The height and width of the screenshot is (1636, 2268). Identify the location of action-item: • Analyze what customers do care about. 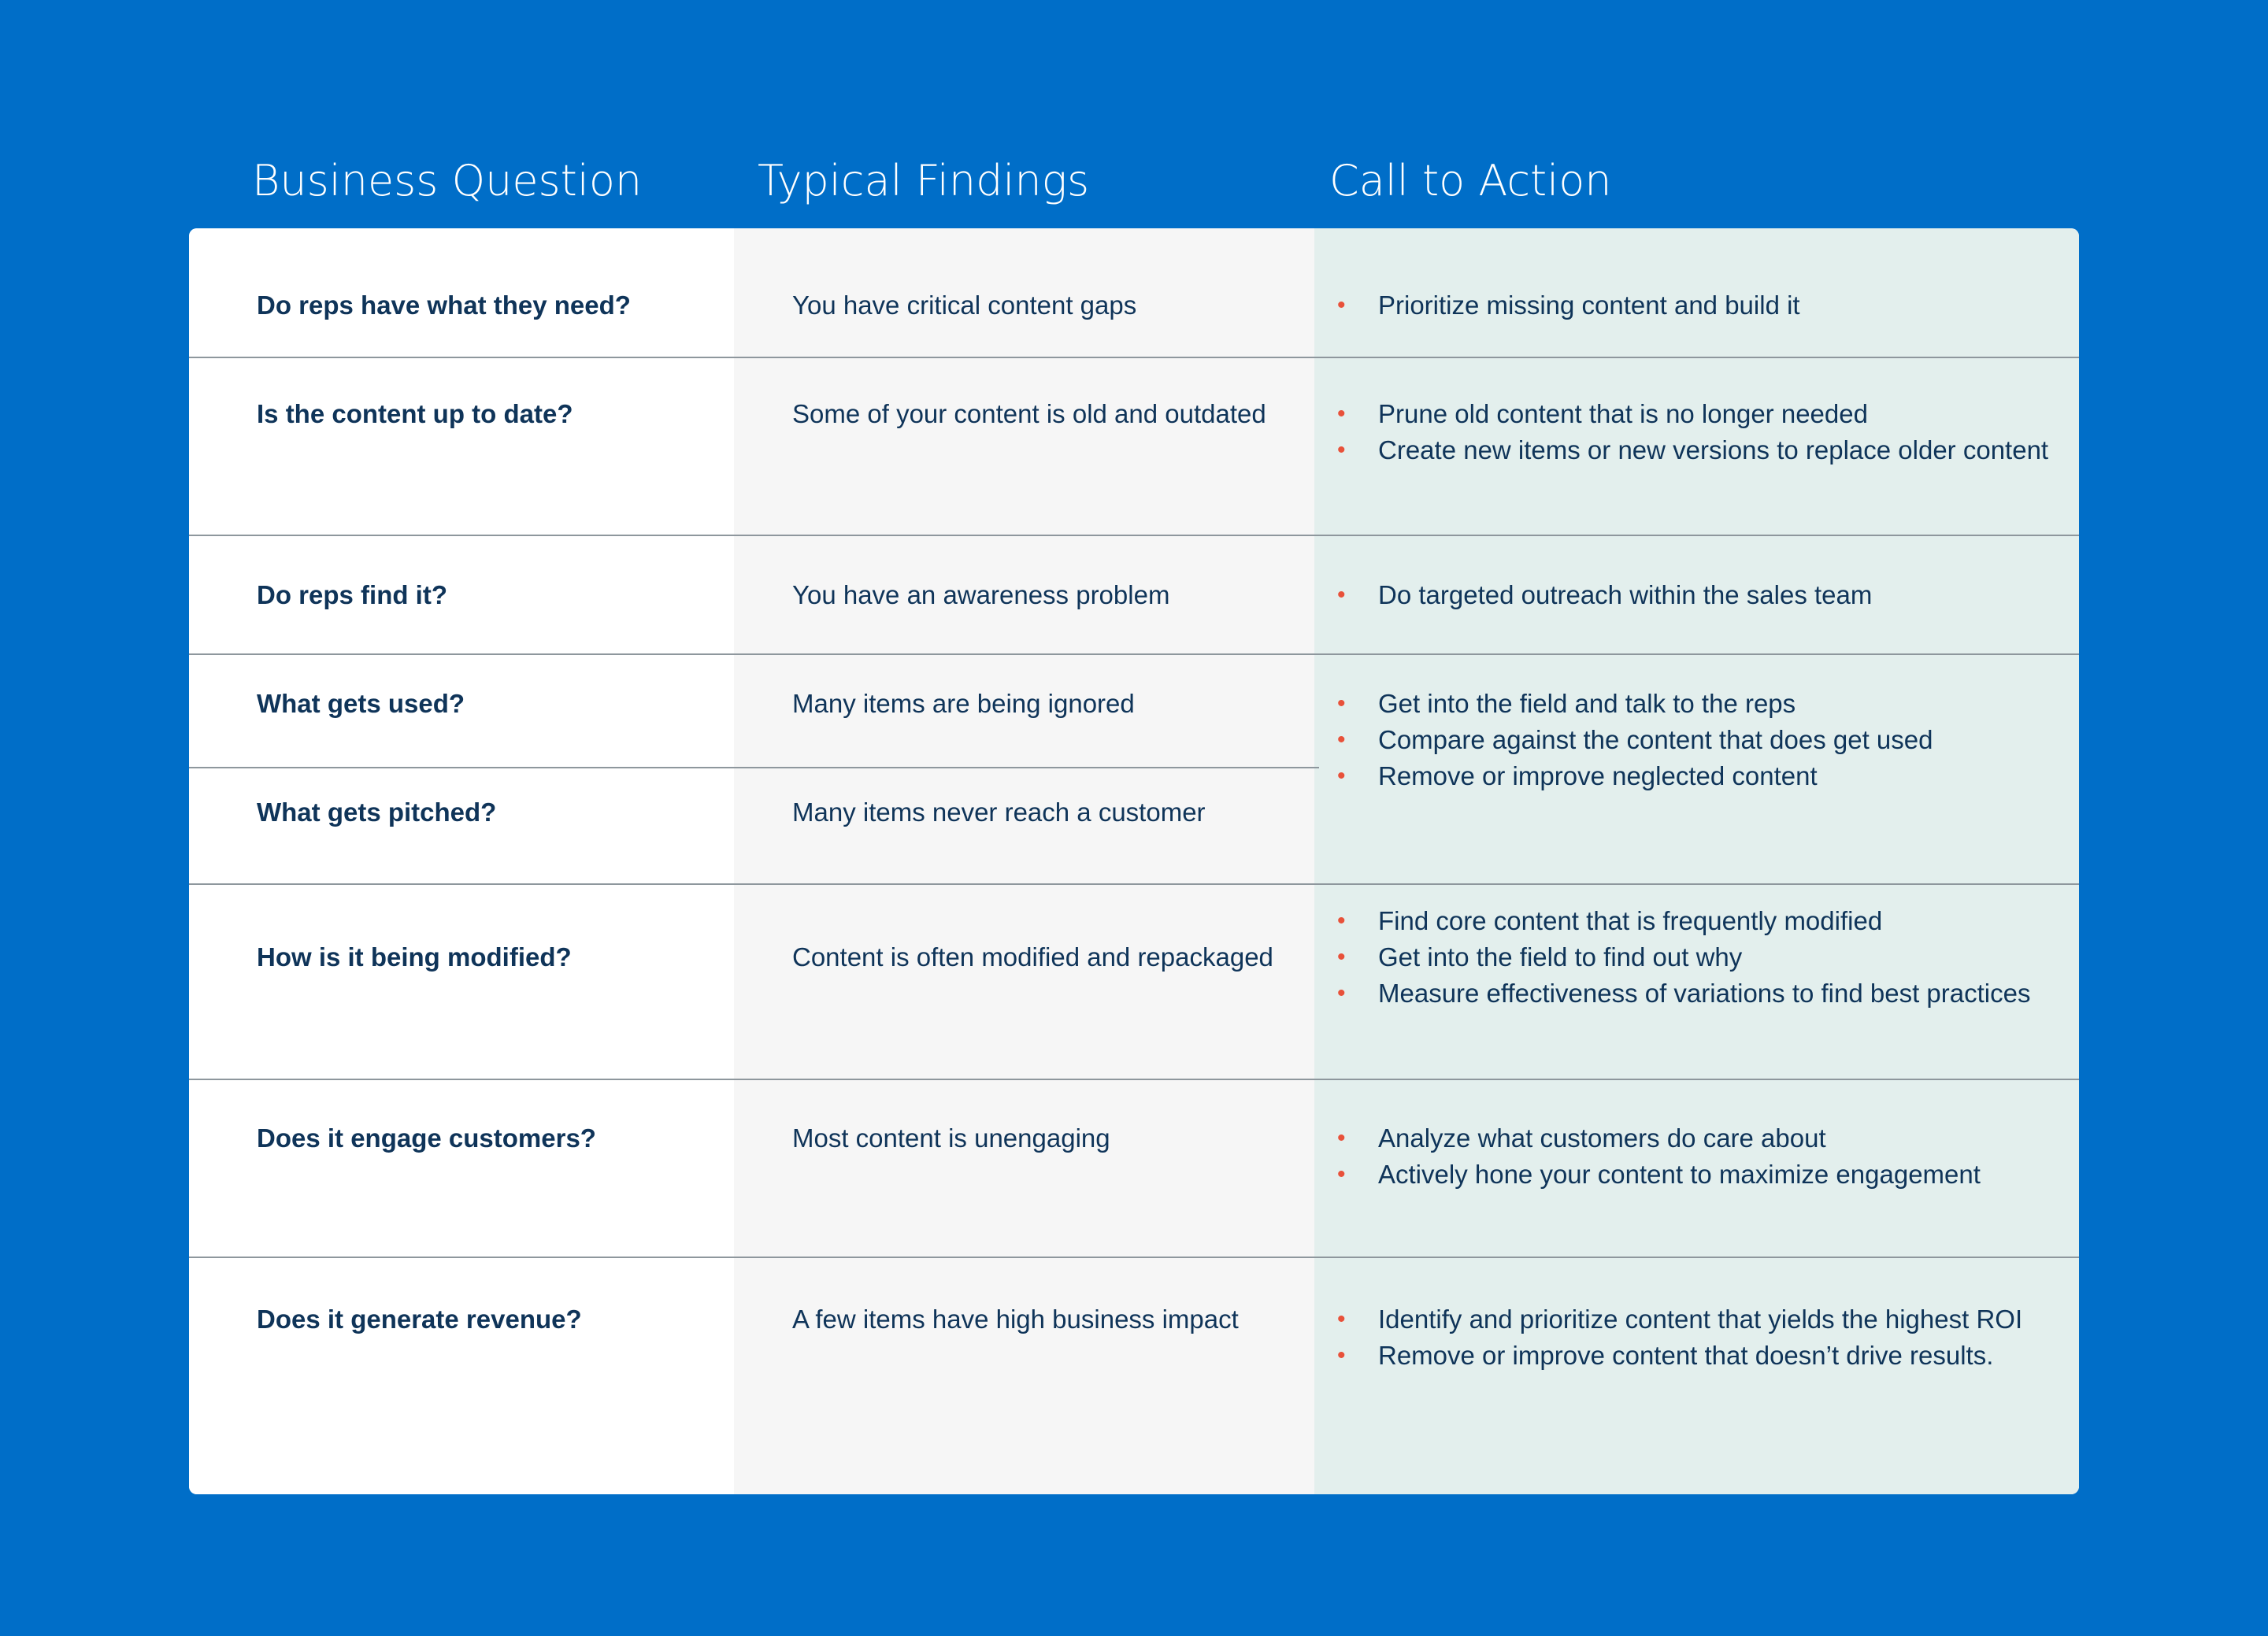
(1696, 1138).